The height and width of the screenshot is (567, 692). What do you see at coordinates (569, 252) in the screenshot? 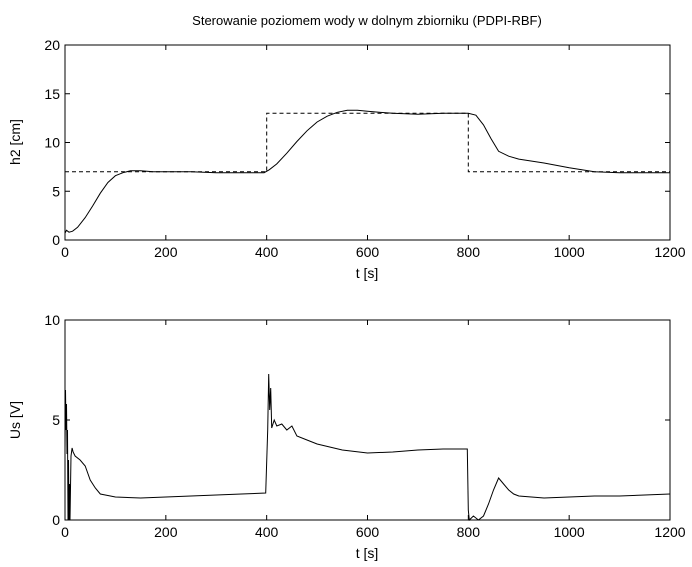
I see `plot-h2-xtick-label: 1000` at bounding box center [569, 252].